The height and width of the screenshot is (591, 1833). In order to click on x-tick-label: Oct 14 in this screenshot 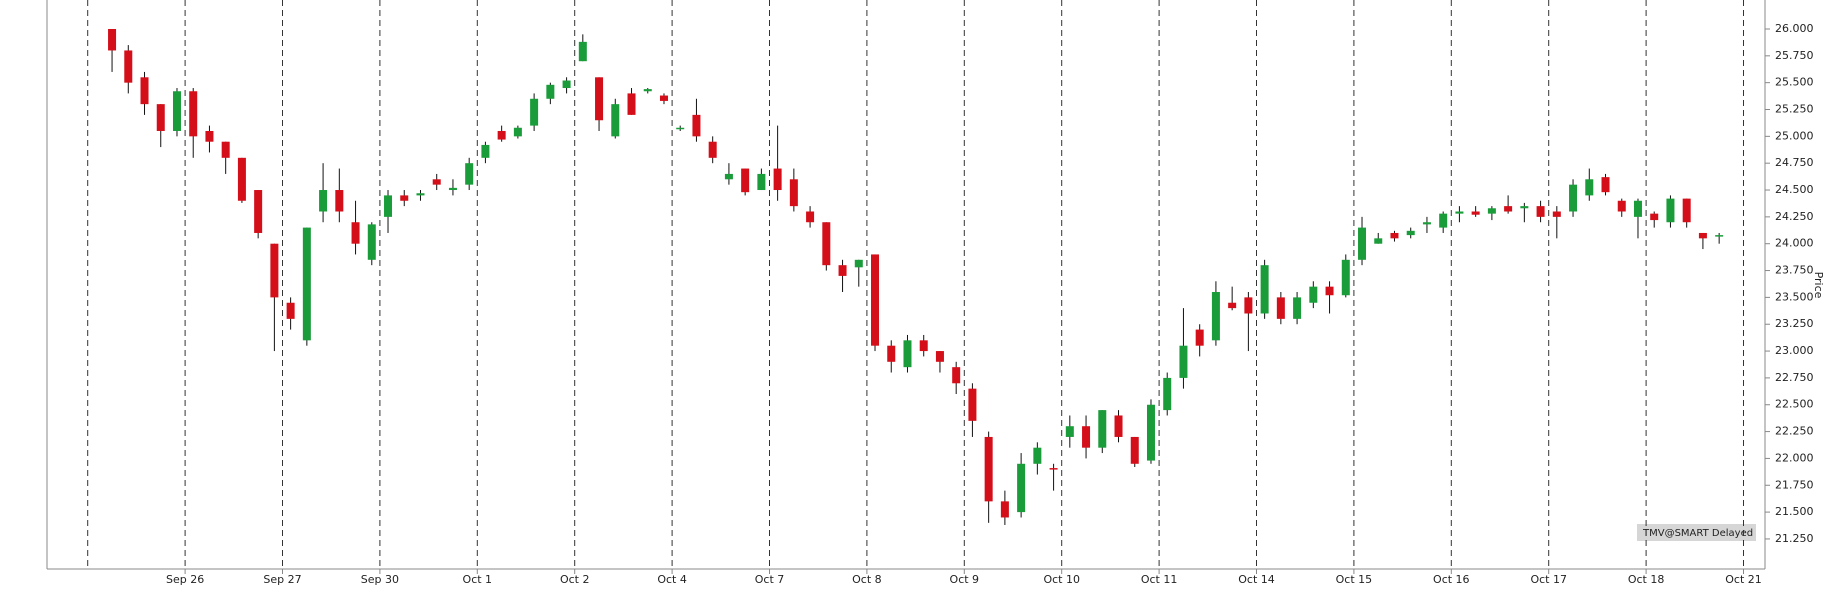, I will do `click(1256, 579)`.